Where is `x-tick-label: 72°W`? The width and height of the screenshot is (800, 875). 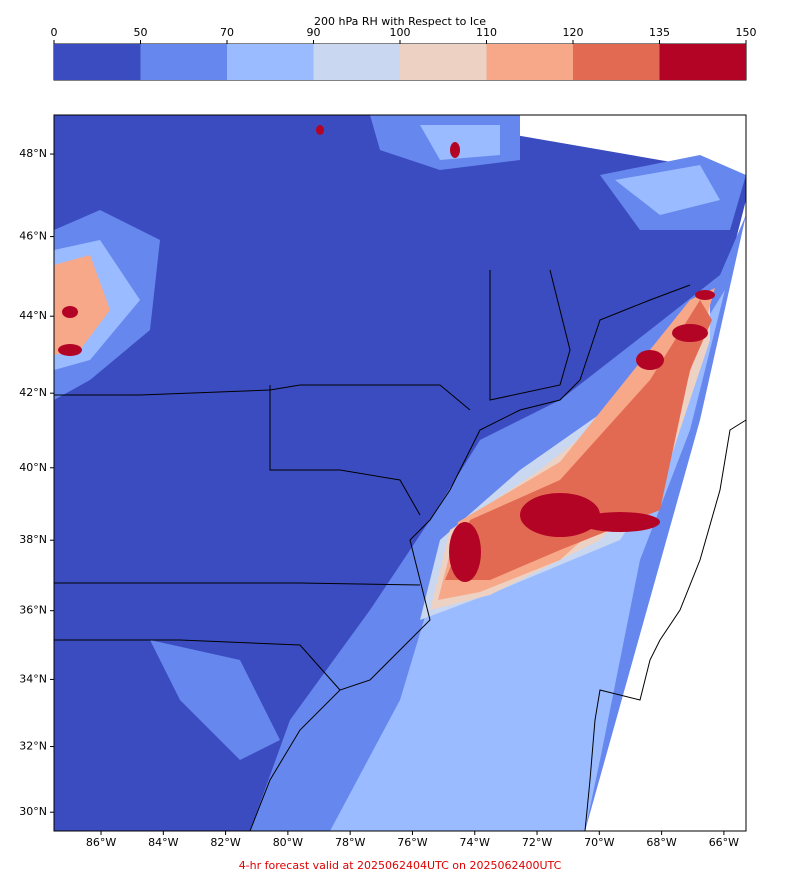
x-tick-label: 72°W is located at coordinates (537, 842).